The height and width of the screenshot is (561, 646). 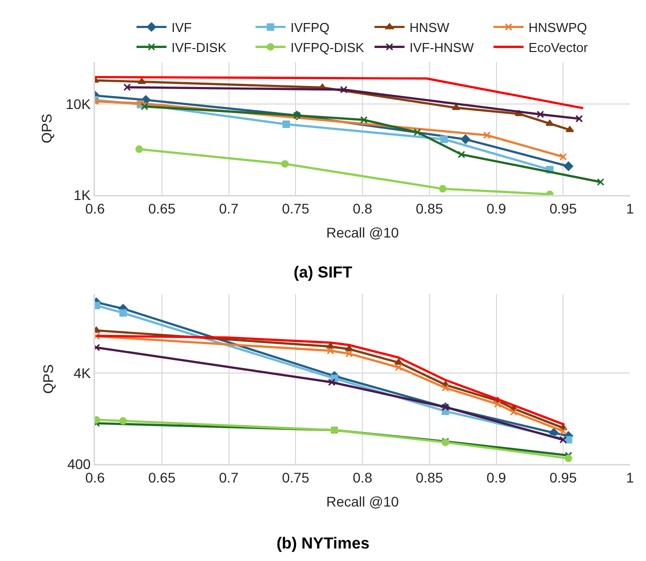 I want to click on y-tick-label: 10K, so click(x=79, y=104).